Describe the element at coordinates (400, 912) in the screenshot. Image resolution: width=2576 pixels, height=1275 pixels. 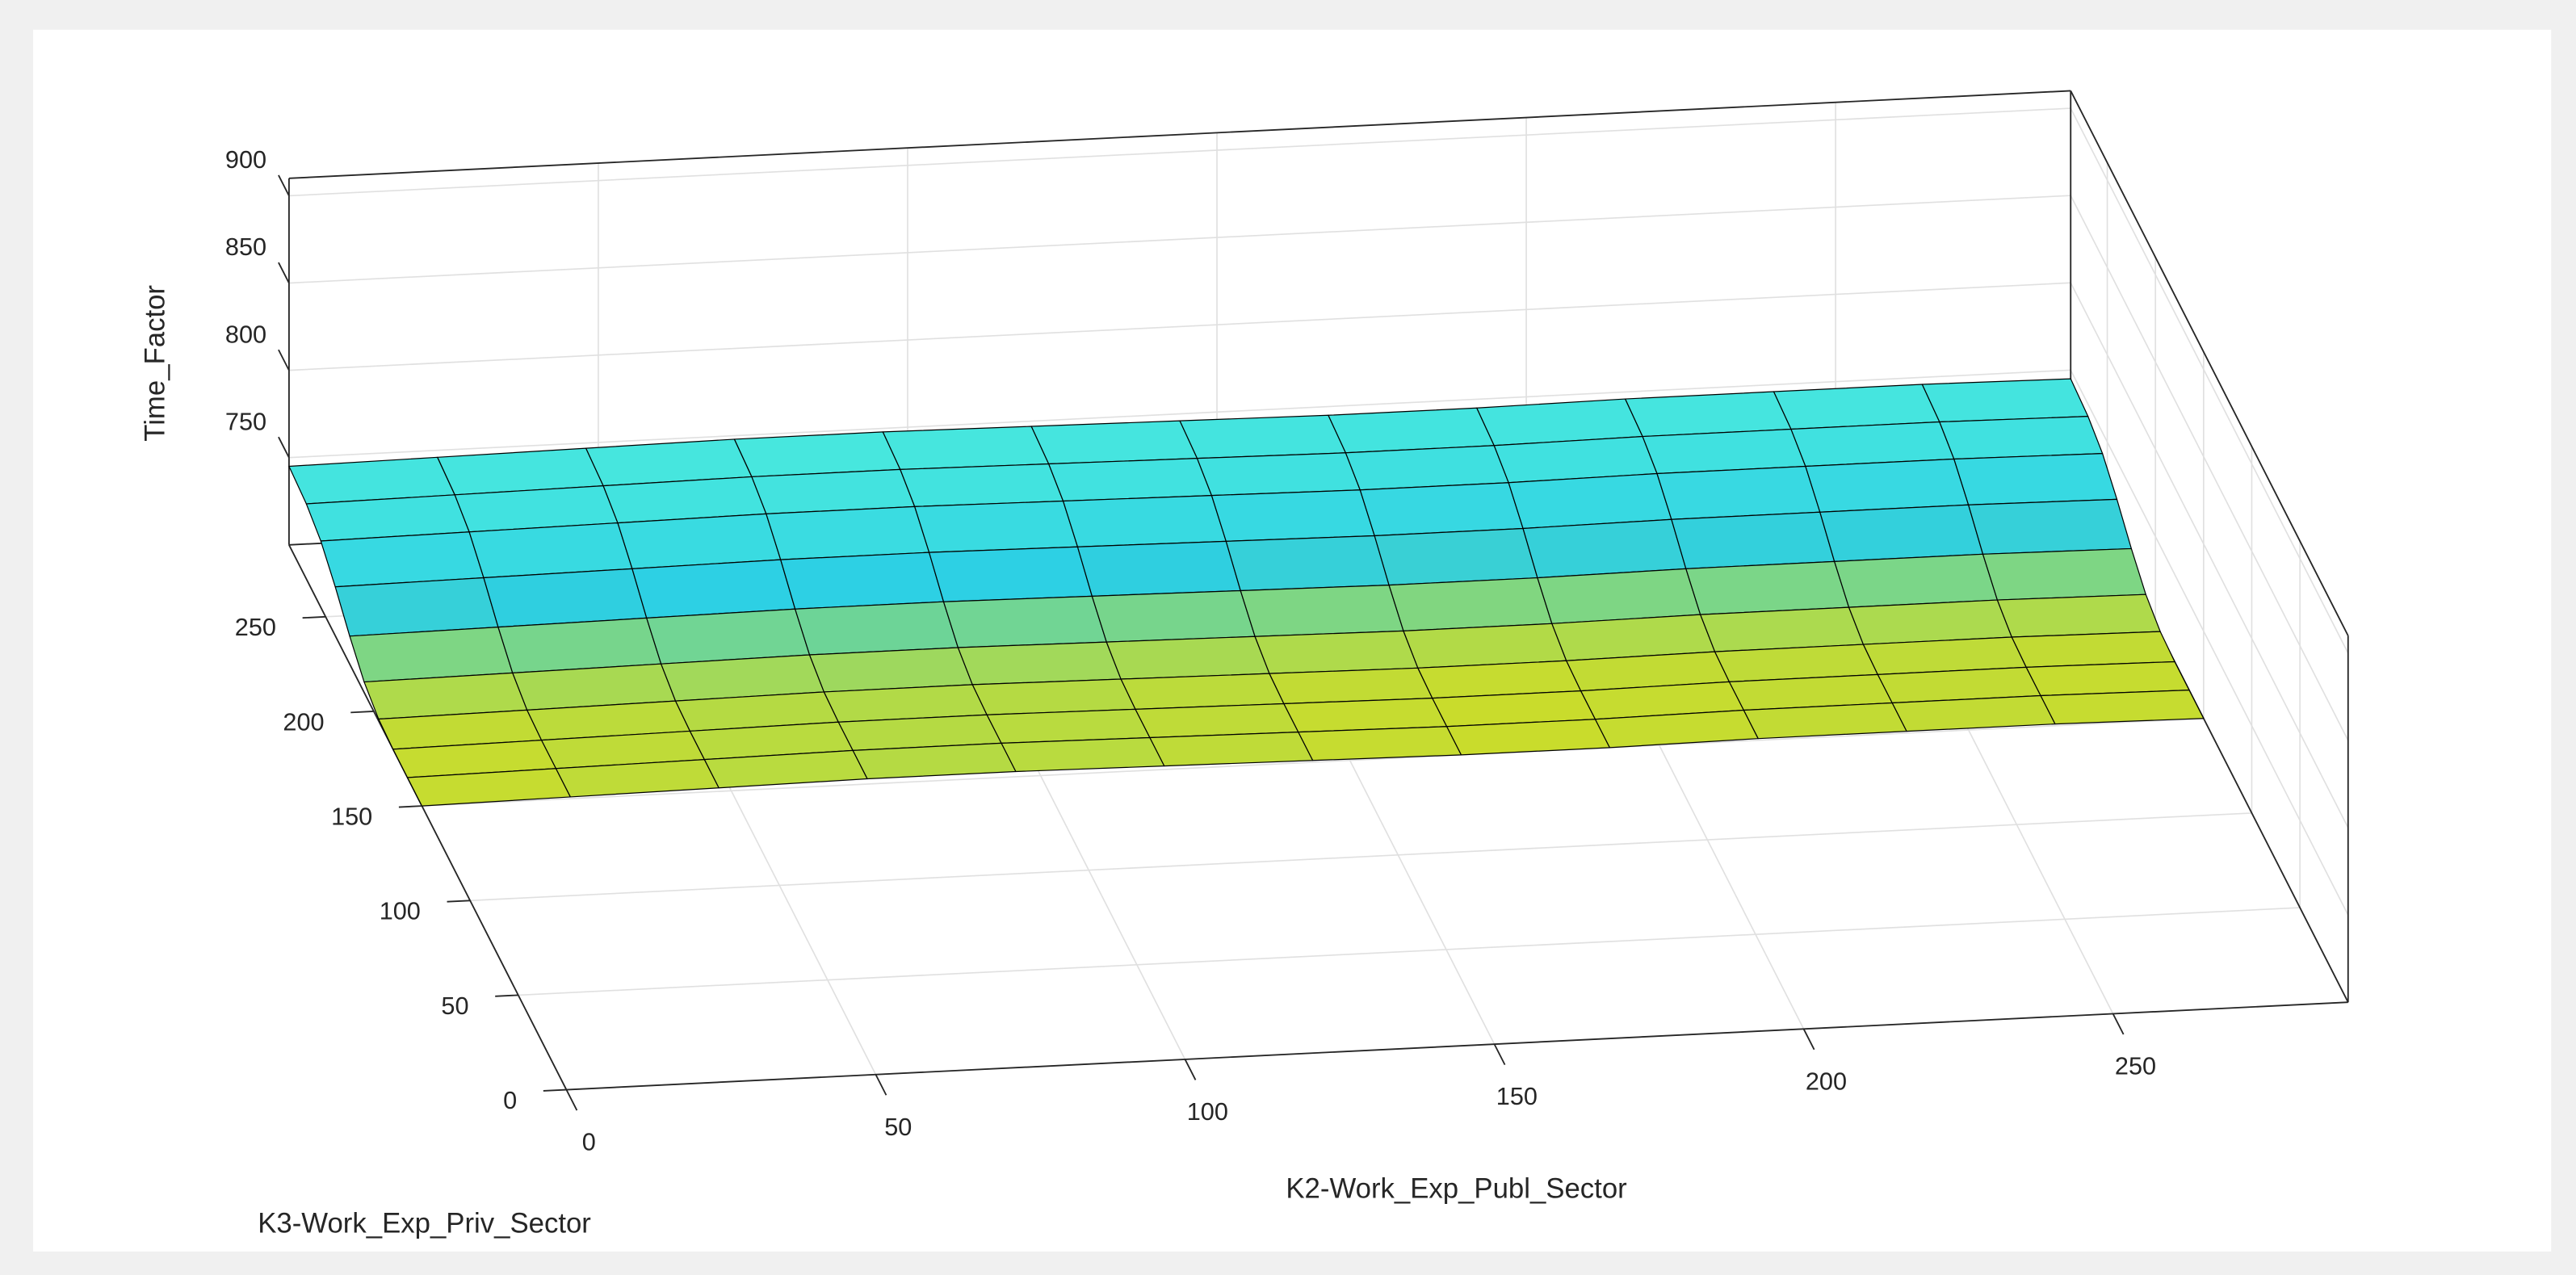
I see `y-tick-label: 100` at that location.